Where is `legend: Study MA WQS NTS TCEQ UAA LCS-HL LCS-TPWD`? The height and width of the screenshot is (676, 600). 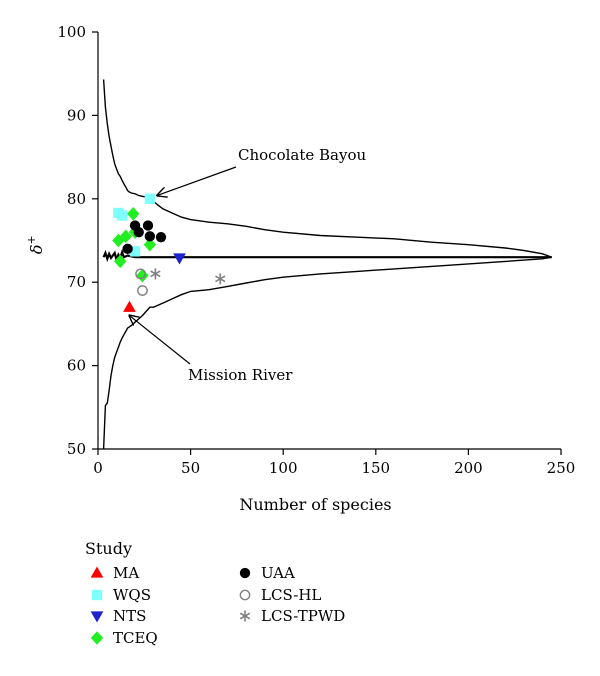 legend: Study MA WQS NTS TCEQ UAA LCS-HL LCS-TPWD is located at coordinates (215, 593).